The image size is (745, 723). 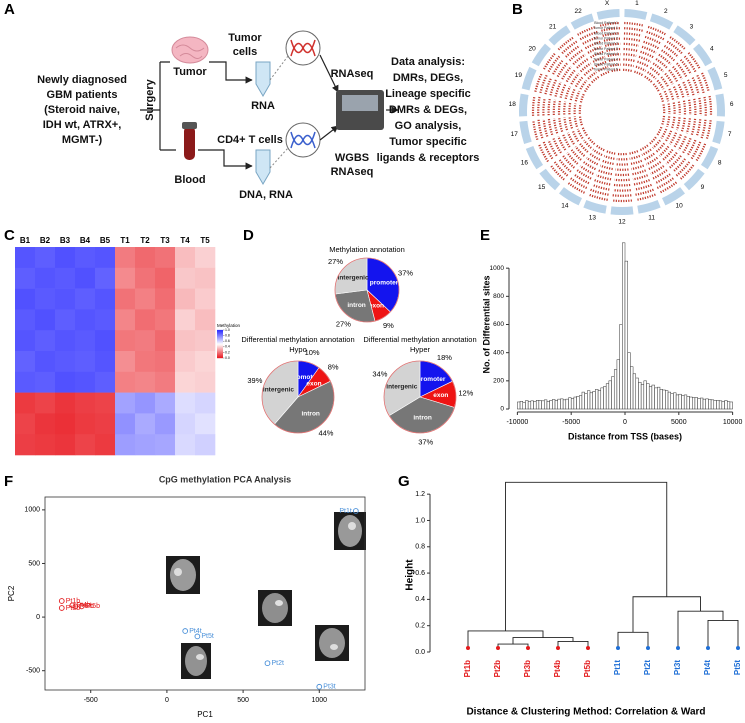 What do you see at coordinates (32, 510) in the screenshot?
I see `y-tick-label: 1000` at bounding box center [32, 510].